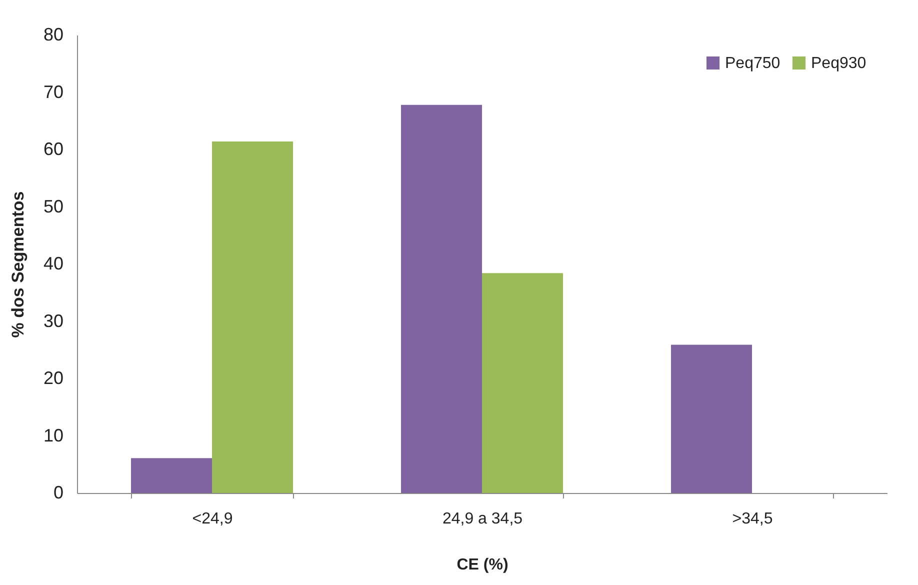  What do you see at coordinates (212, 519) in the screenshot?
I see `x-tick-label: <24,9` at bounding box center [212, 519].